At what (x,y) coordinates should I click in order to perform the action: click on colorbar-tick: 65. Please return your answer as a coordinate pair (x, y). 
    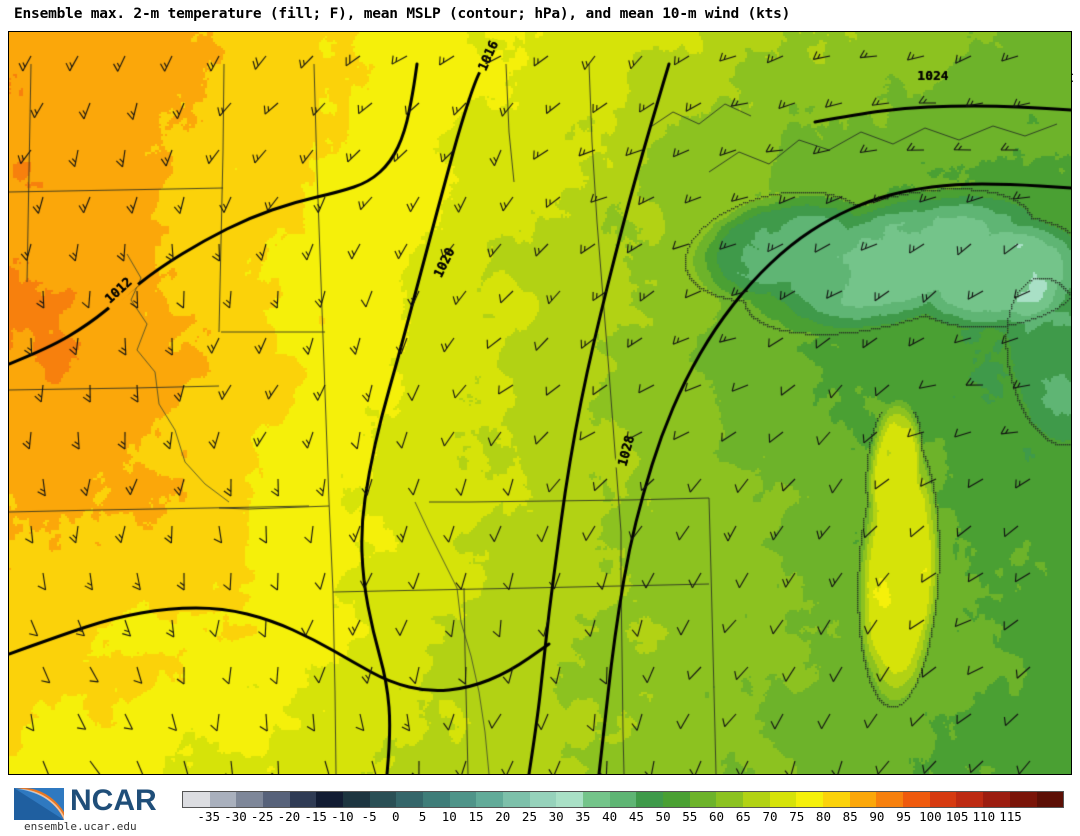
    Looking at the image, I should click on (743, 816).